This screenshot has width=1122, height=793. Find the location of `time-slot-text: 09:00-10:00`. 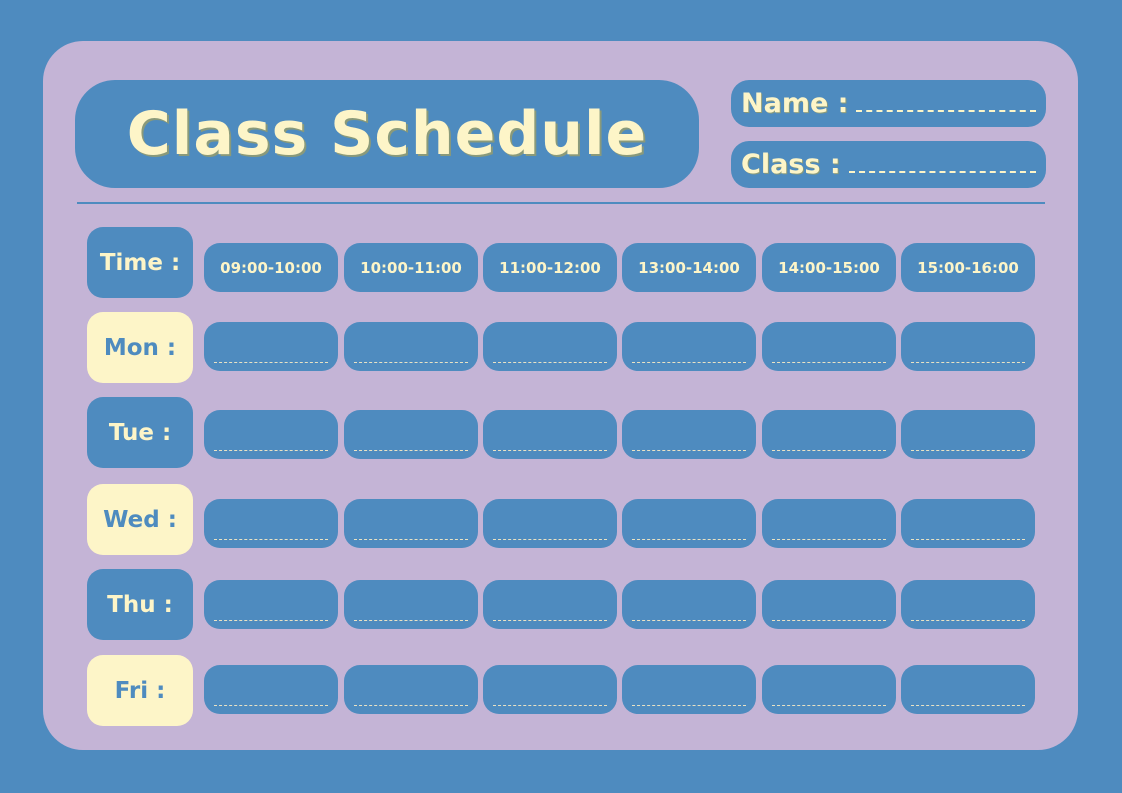

time-slot-text: 09:00-10:00 is located at coordinates (271, 267).